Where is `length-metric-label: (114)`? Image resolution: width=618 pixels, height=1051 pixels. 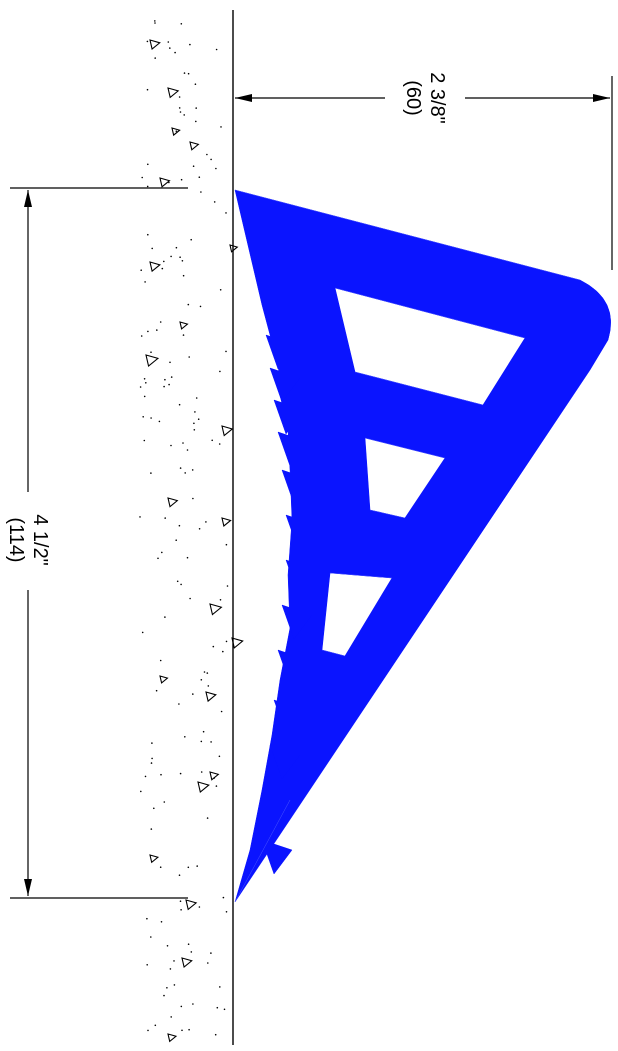
length-metric-label: (114) is located at coordinates (16, 539).